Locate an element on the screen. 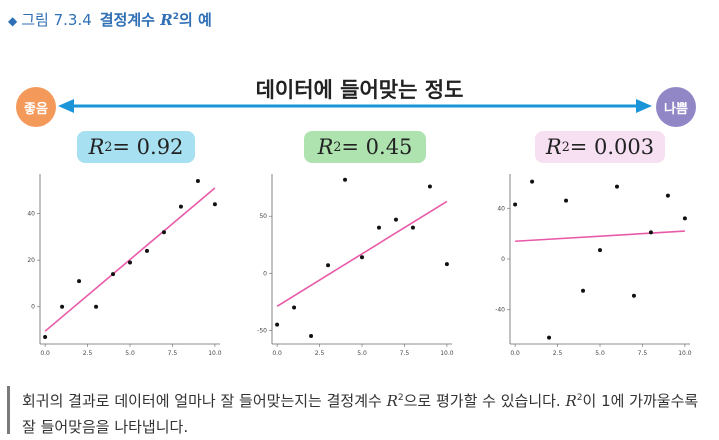 Image resolution: width=719 pixels, height=440 pixels. scale-title: 데이터에 들어맞는 정도 is located at coordinates (359, 90).